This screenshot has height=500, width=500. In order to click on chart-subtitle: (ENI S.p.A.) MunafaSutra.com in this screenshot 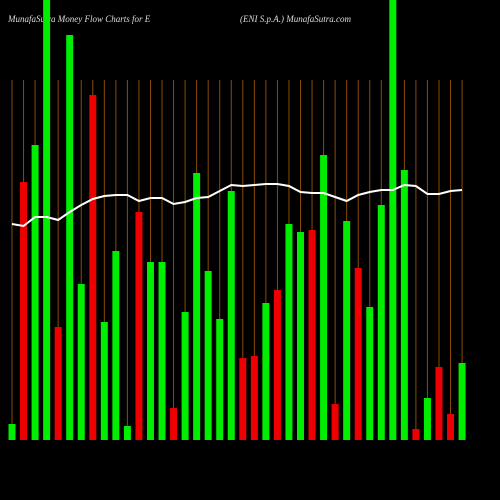, I will do `click(295, 19)`.